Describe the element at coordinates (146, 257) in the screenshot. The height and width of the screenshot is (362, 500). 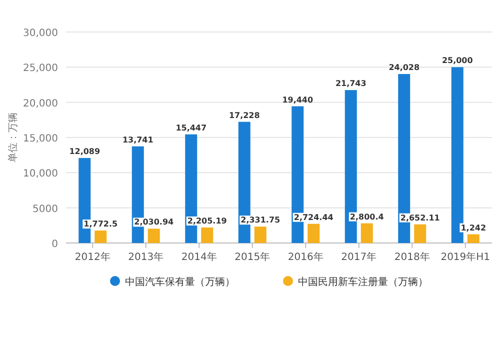
I see `x-tick-label: 2013年` at that location.